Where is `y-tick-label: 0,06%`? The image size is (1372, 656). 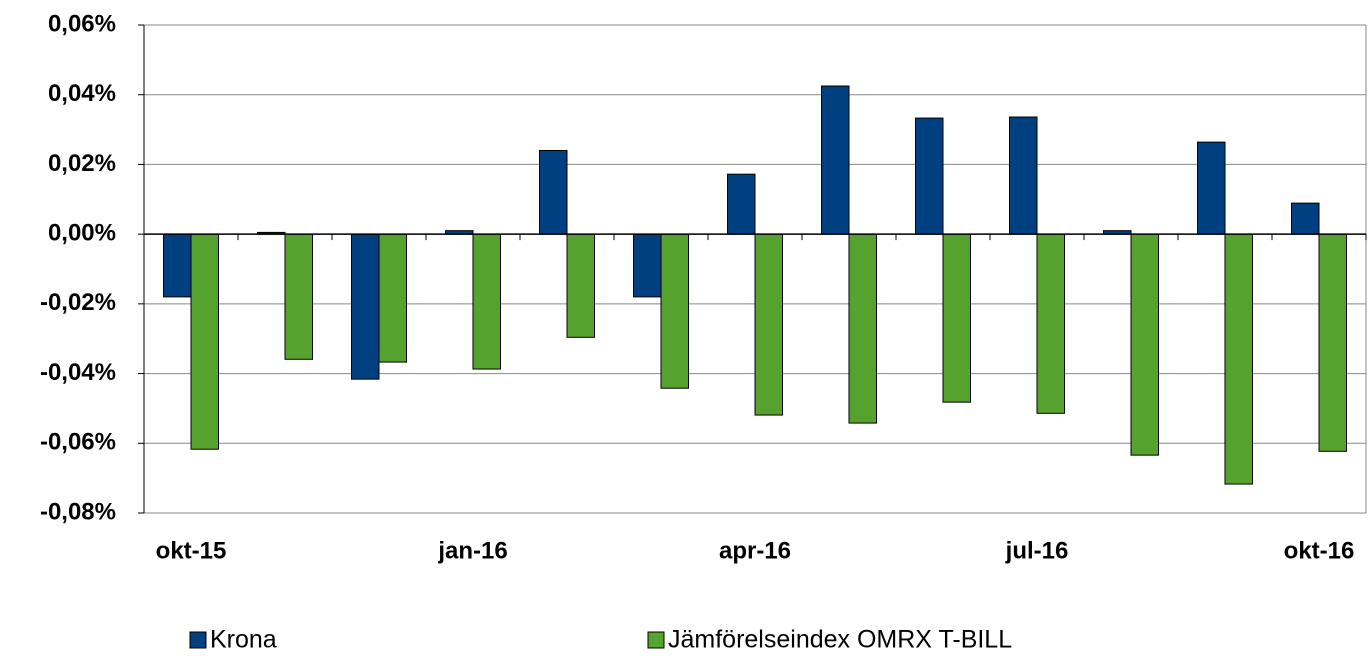
y-tick-label: 0,06% is located at coordinates (82, 23).